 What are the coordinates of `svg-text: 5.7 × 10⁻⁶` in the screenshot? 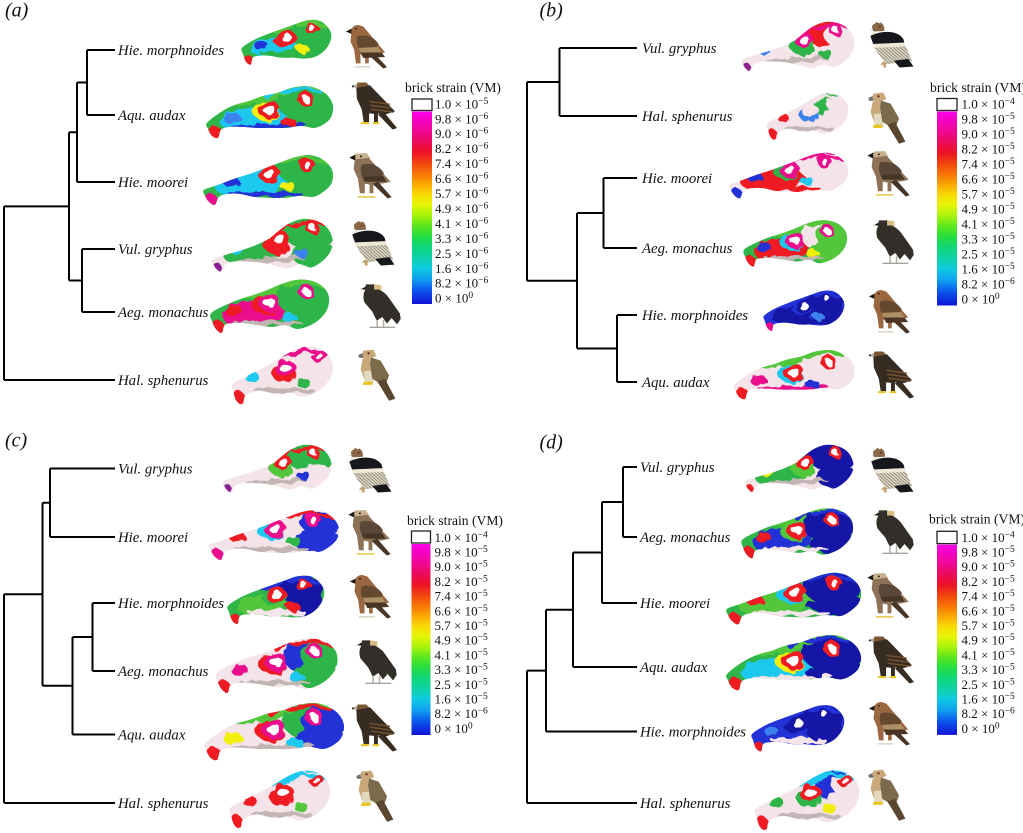 It's located at (461, 193).